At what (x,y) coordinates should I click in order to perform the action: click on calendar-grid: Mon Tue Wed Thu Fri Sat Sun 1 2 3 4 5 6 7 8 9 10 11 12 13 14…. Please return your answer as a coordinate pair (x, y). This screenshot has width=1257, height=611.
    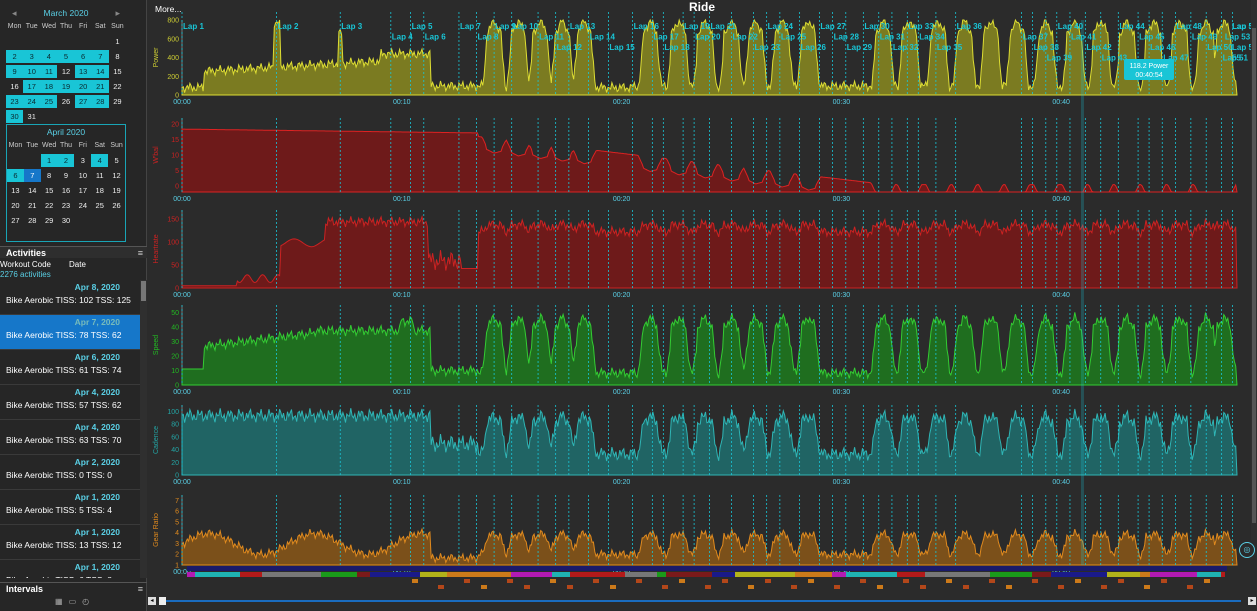
    Looking at the image, I should click on (66, 183).